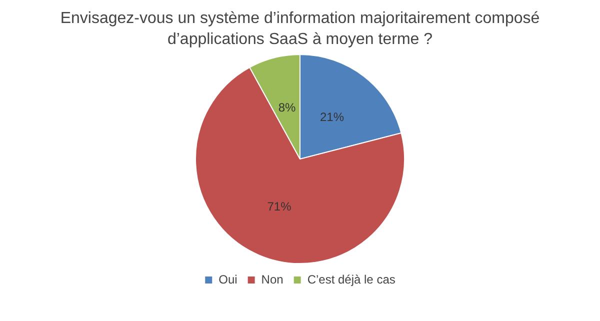  What do you see at coordinates (300, 29) in the screenshot?
I see `chart-title: Envisagez-vous un système d’information majoritairement composé d’applications SaaS à moyen terme ?` at bounding box center [300, 29].